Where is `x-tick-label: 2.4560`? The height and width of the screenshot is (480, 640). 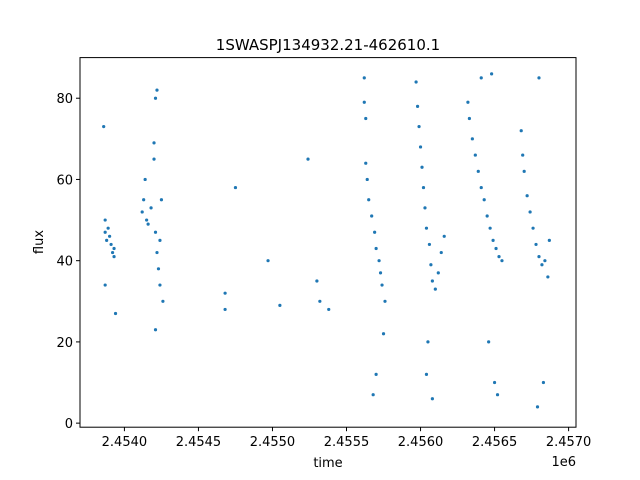 x-tick-label: 2.4560 is located at coordinates (421, 442).